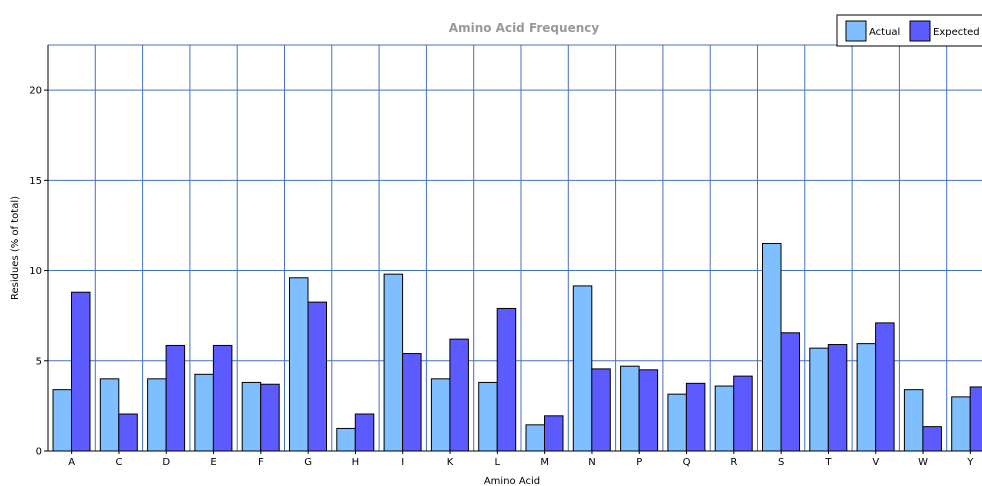  What do you see at coordinates (970, 462) in the screenshot?
I see `x-tick-label-Y: Y` at bounding box center [970, 462].